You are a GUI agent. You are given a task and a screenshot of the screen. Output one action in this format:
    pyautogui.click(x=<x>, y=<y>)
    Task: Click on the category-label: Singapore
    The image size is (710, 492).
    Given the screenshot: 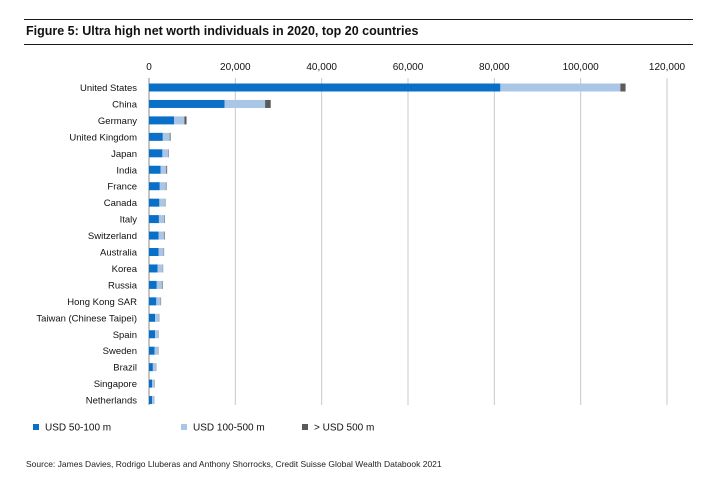 What is the action you would take?
    pyautogui.click(x=115, y=384)
    